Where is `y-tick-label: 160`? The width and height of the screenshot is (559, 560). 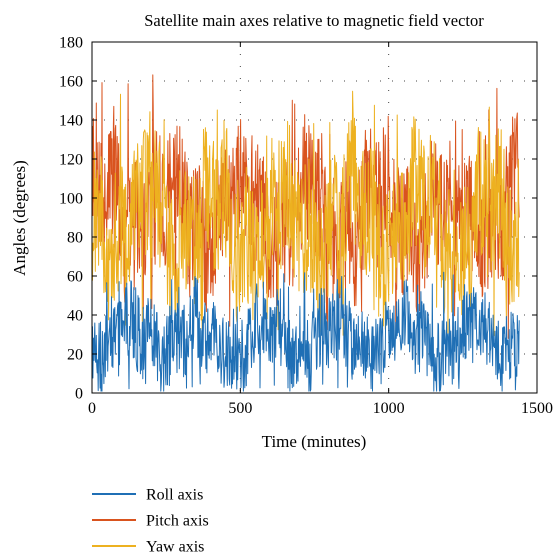
y-tick-label: 160 is located at coordinates (71, 82).